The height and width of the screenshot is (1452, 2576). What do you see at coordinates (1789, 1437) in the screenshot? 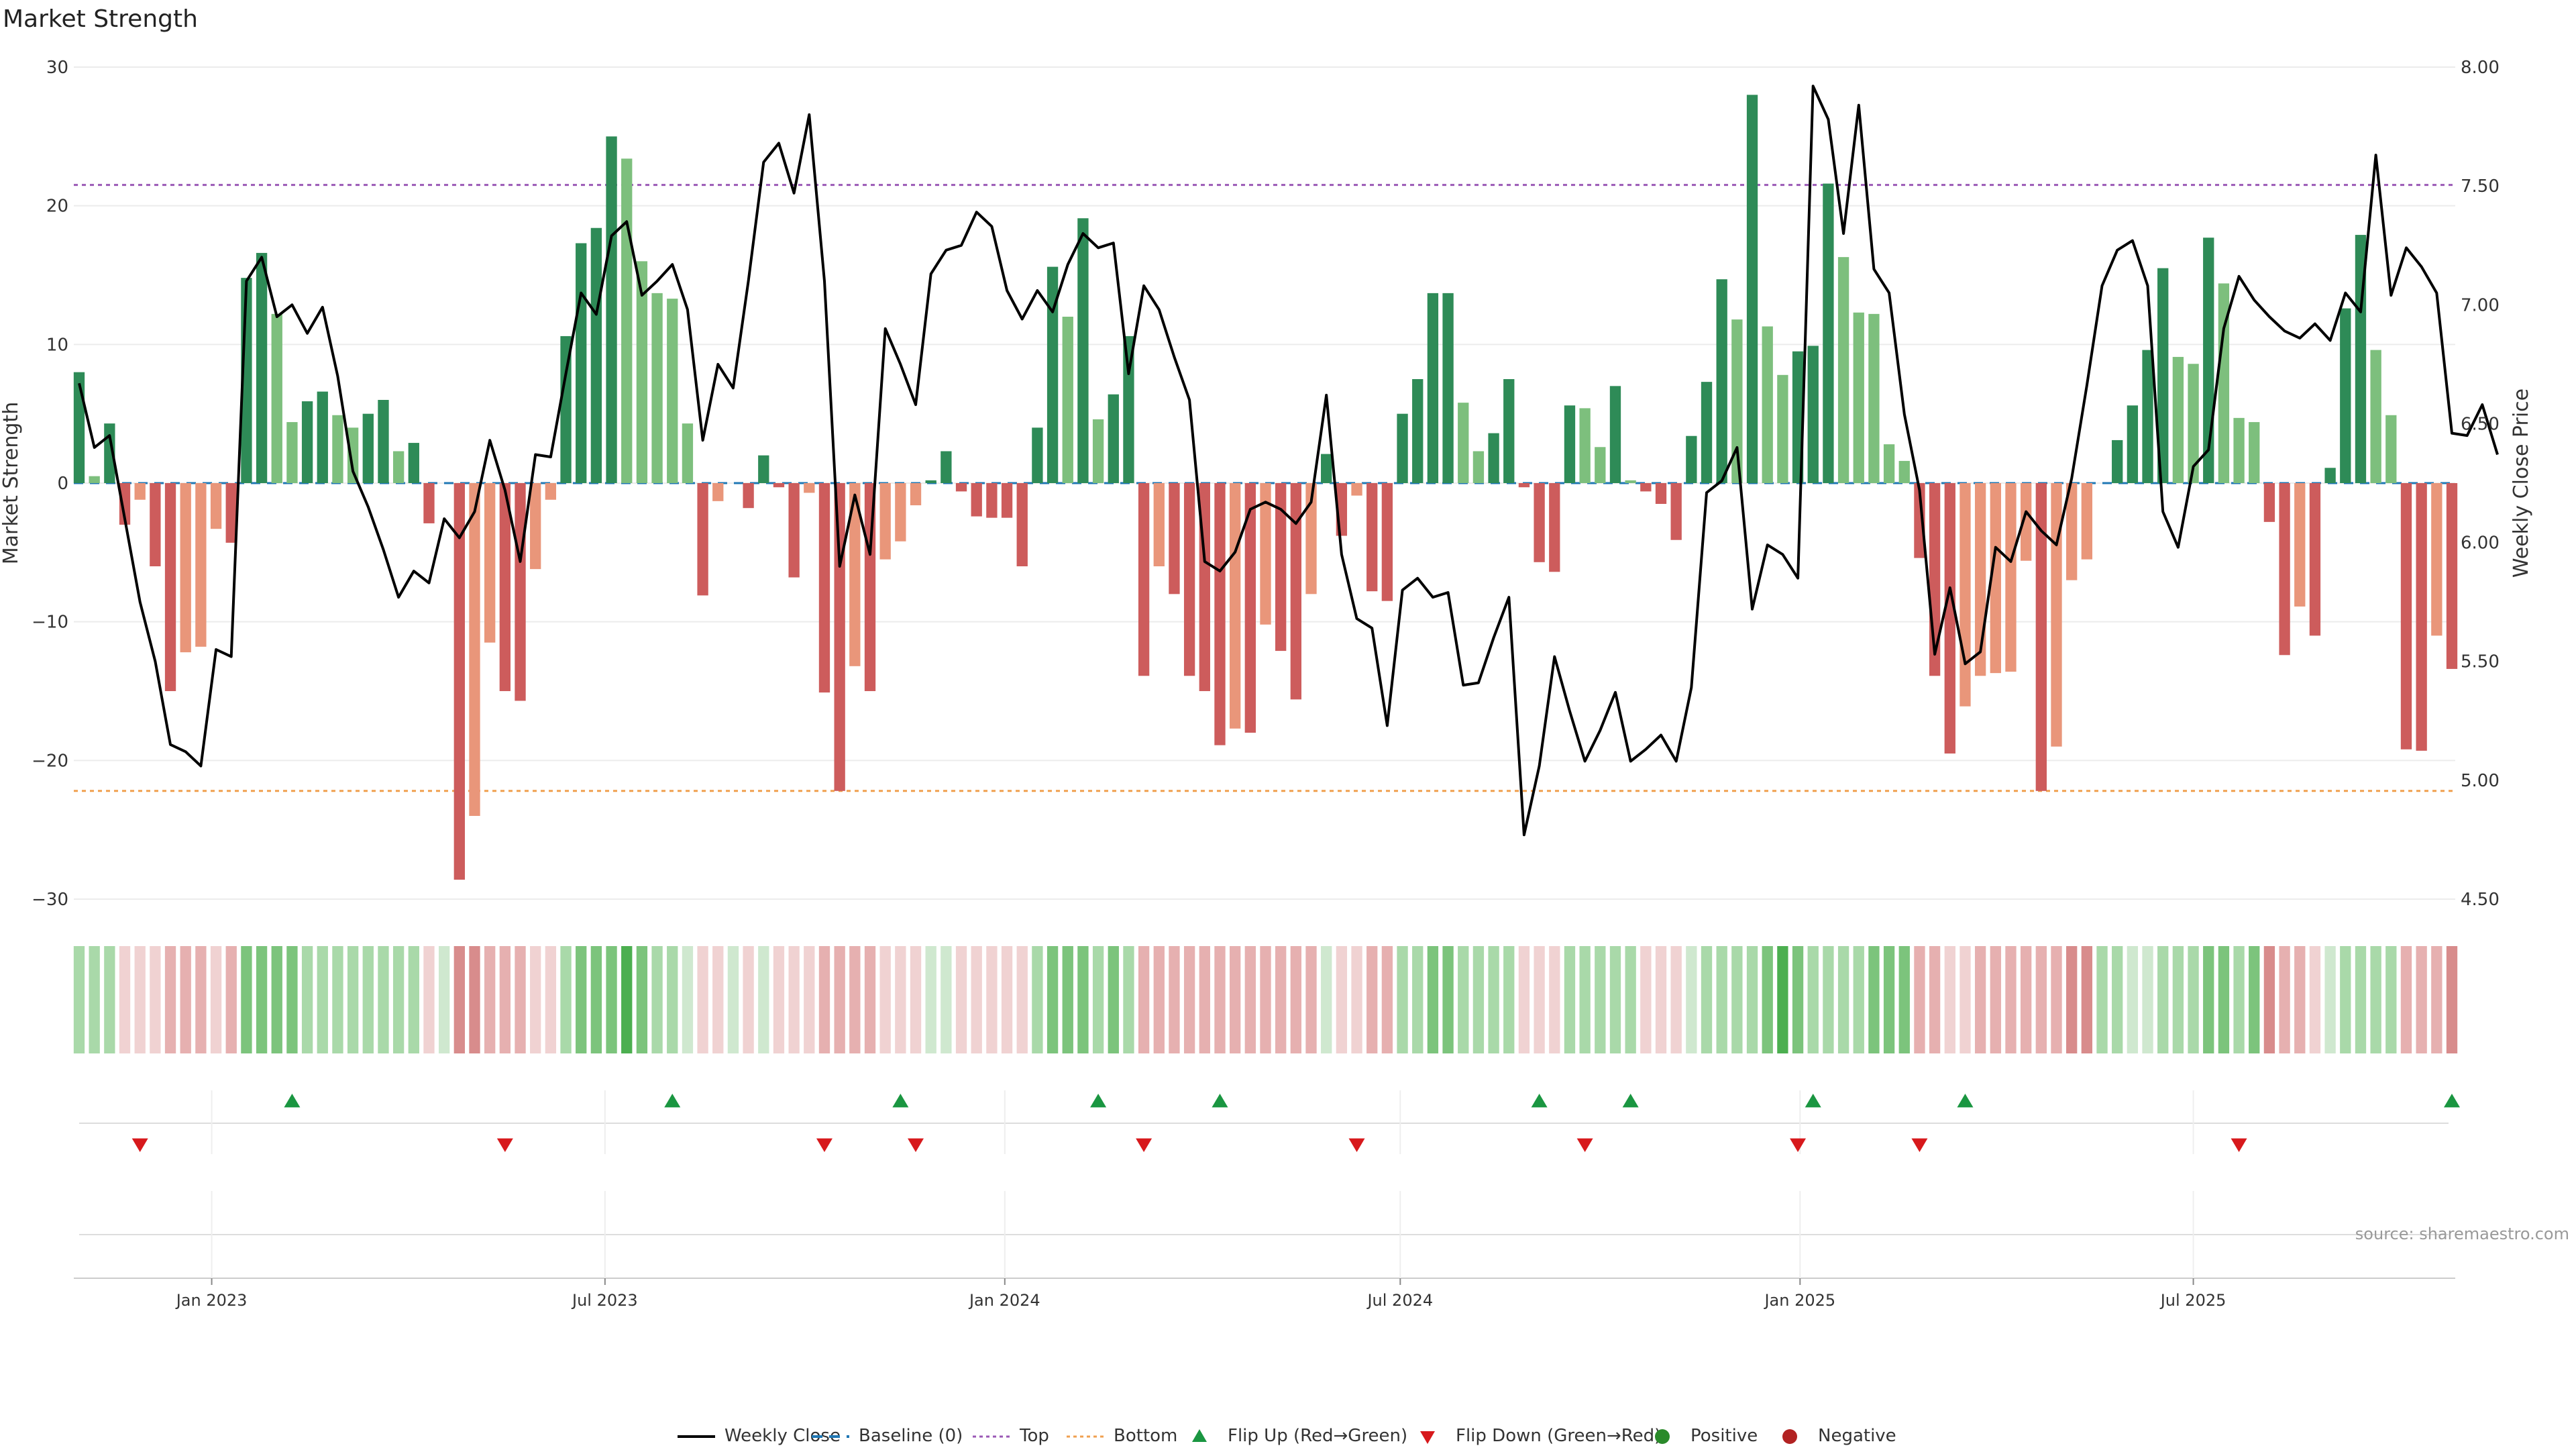
I see `legend-swatch` at bounding box center [1789, 1437].